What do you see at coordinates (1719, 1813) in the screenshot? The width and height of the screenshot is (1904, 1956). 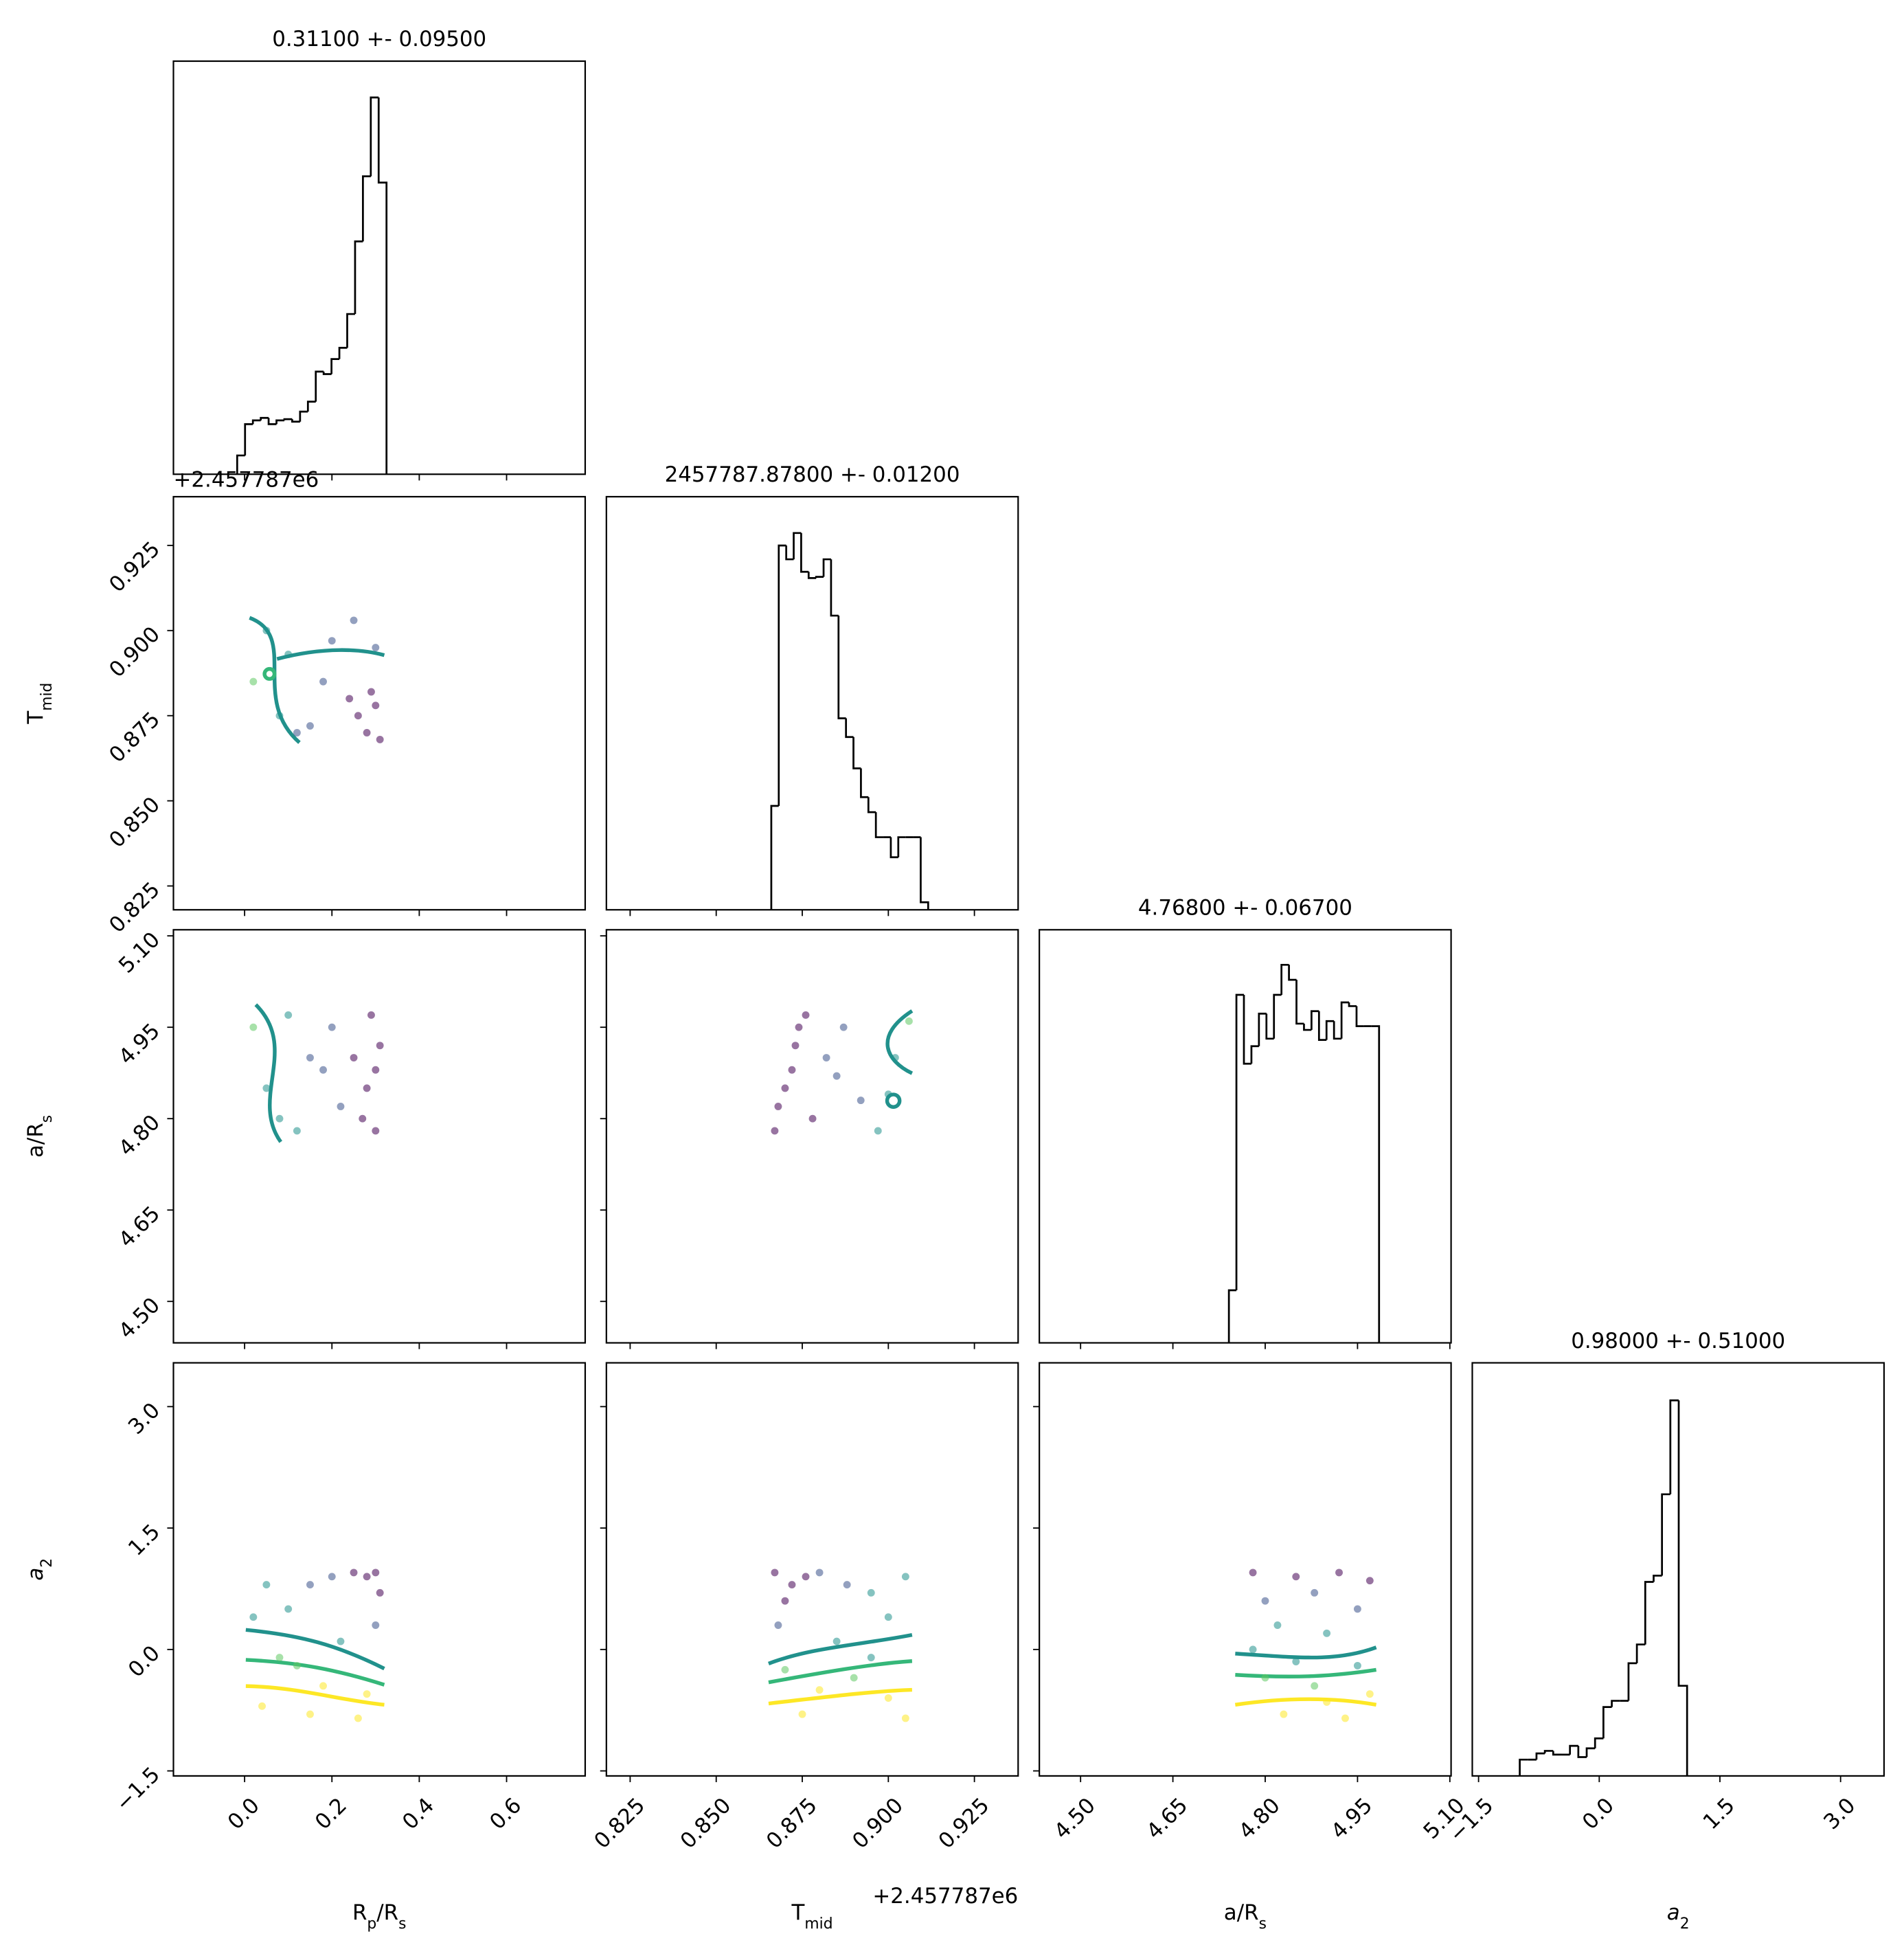 I see `x-tick-label: 1.5` at bounding box center [1719, 1813].